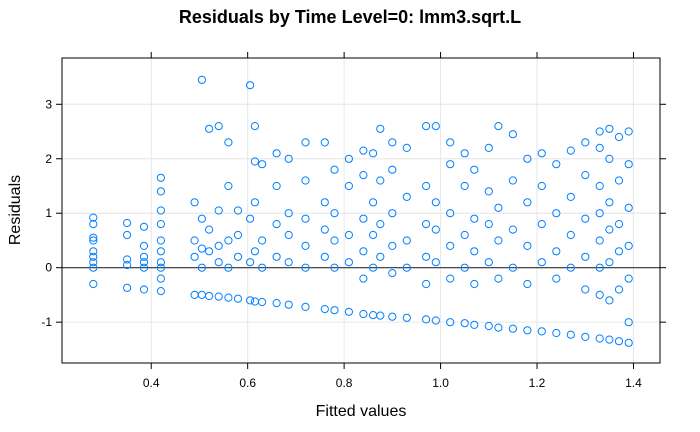 The height and width of the screenshot is (432, 700). Describe the element at coordinates (48, 213) in the screenshot. I see `y-tick-label-2: 1` at that location.